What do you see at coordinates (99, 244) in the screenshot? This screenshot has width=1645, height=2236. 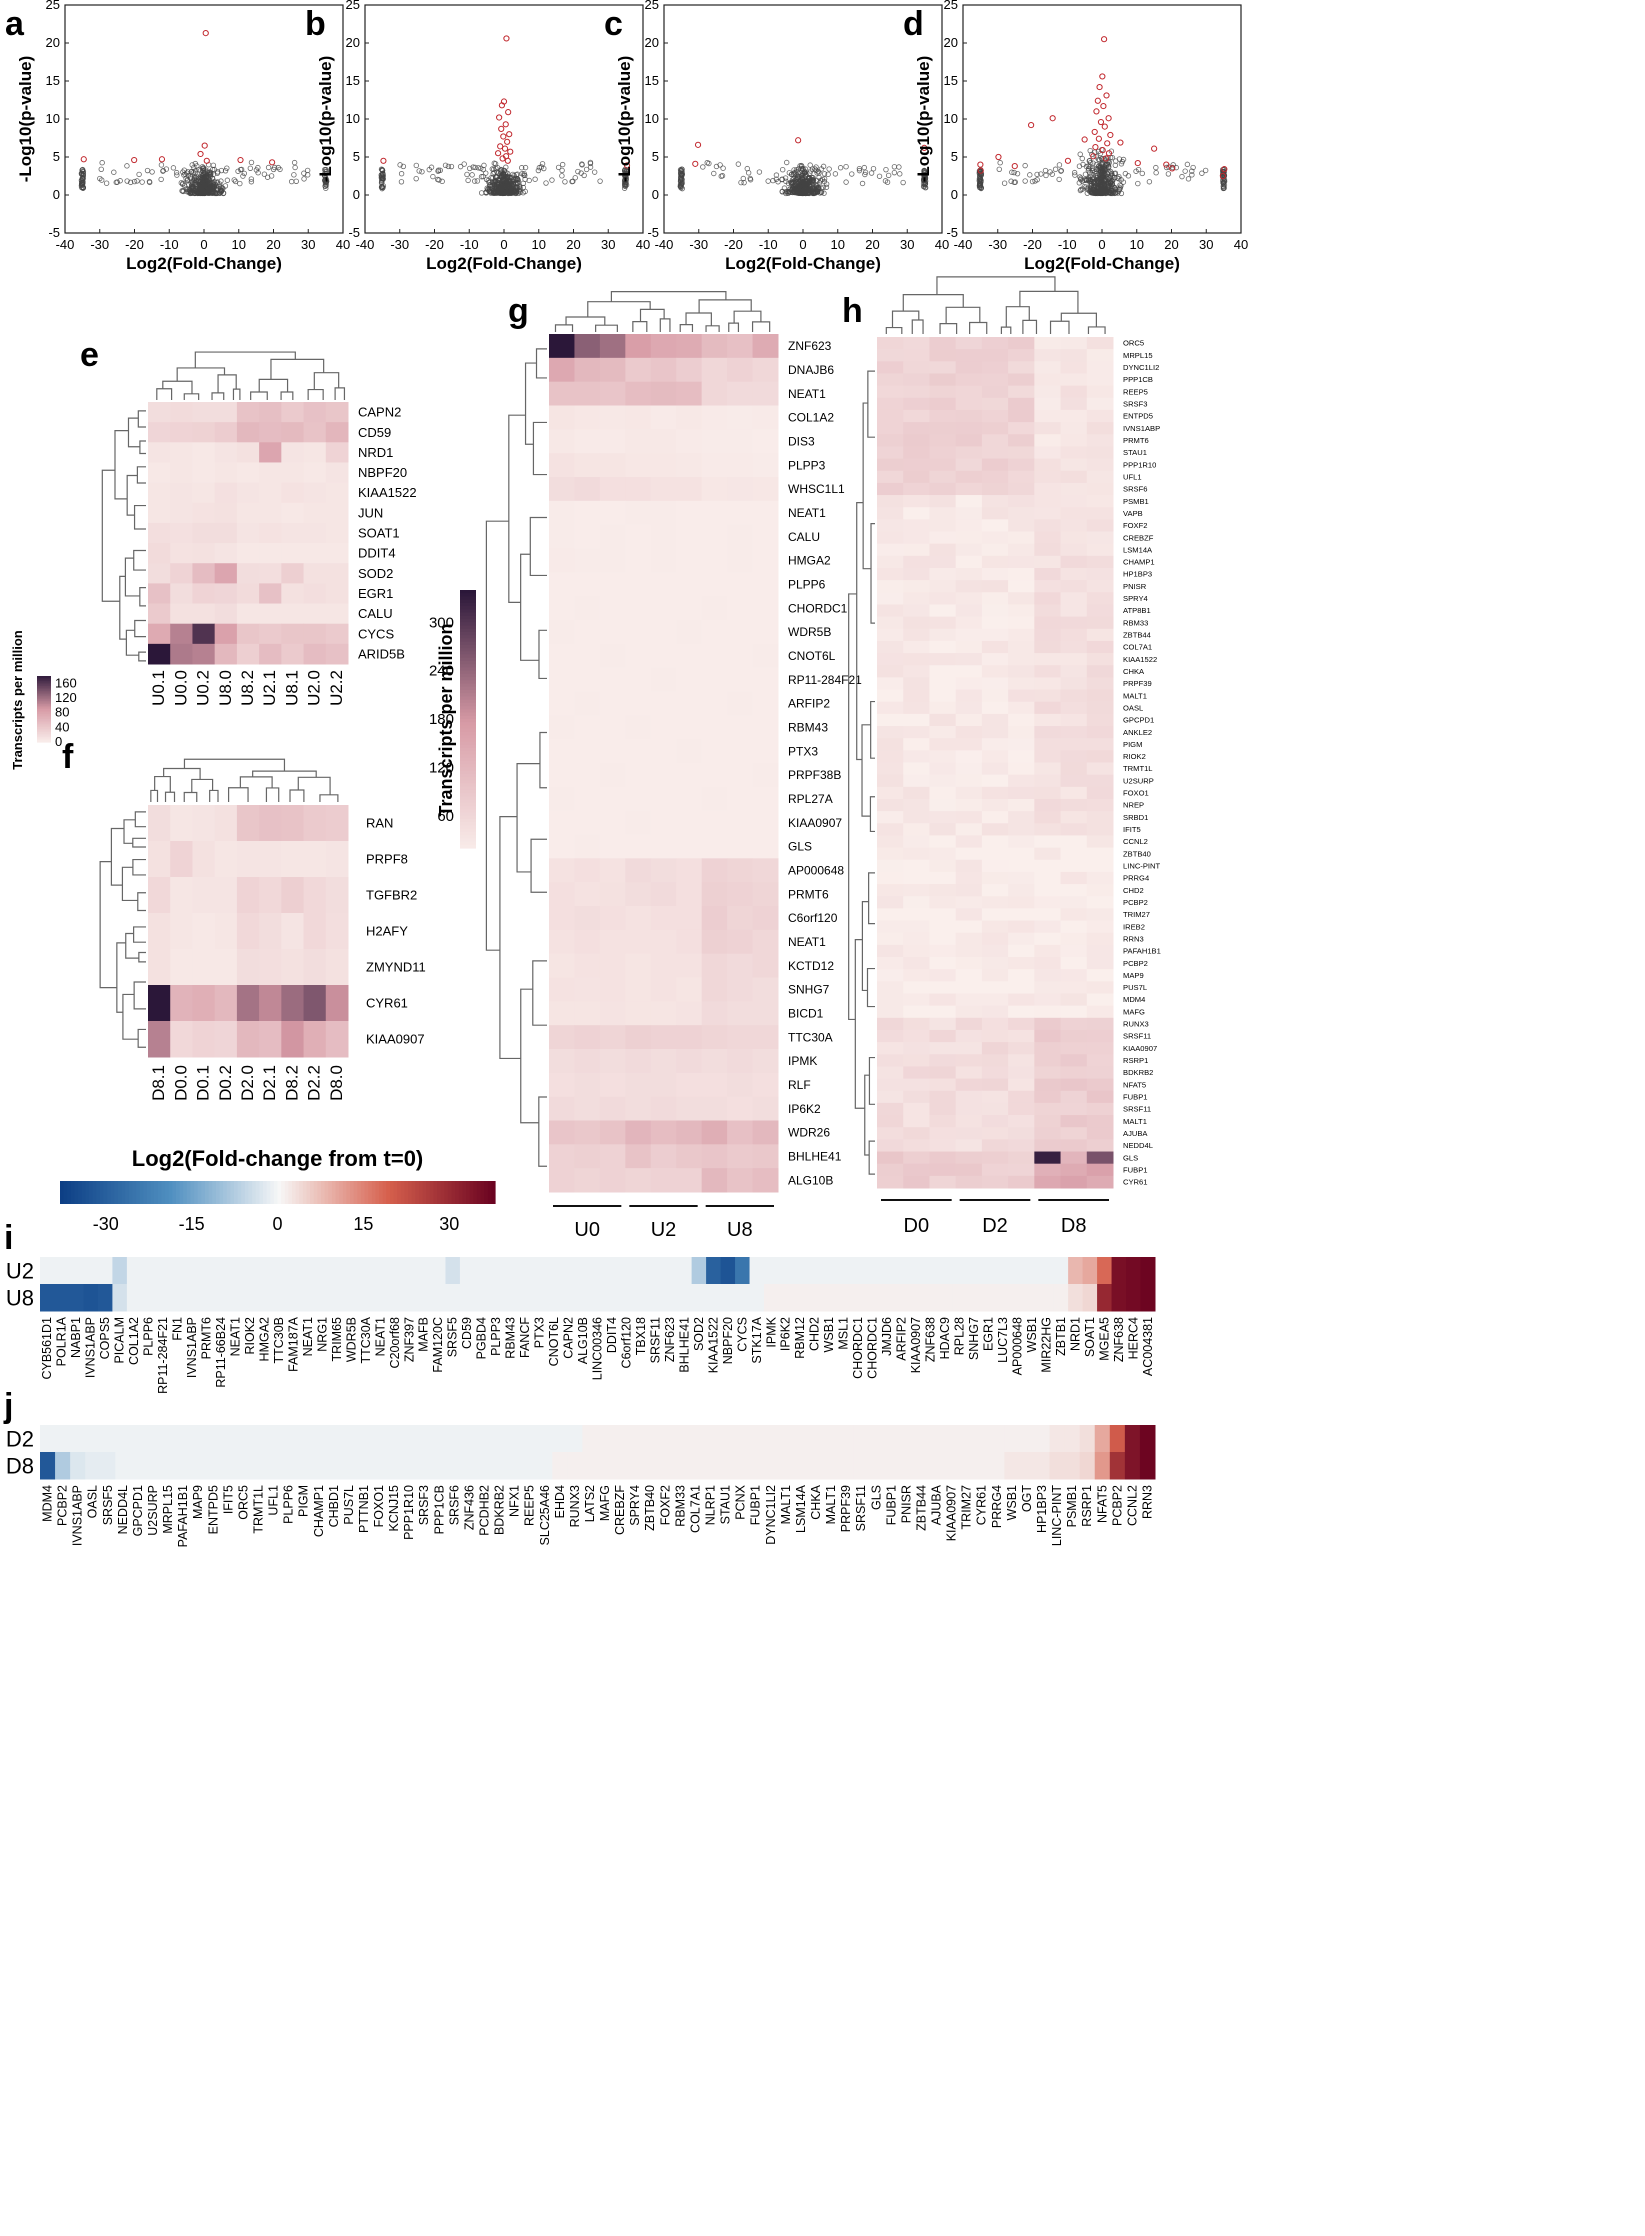 I see `x-tick-label: -30` at bounding box center [99, 244].